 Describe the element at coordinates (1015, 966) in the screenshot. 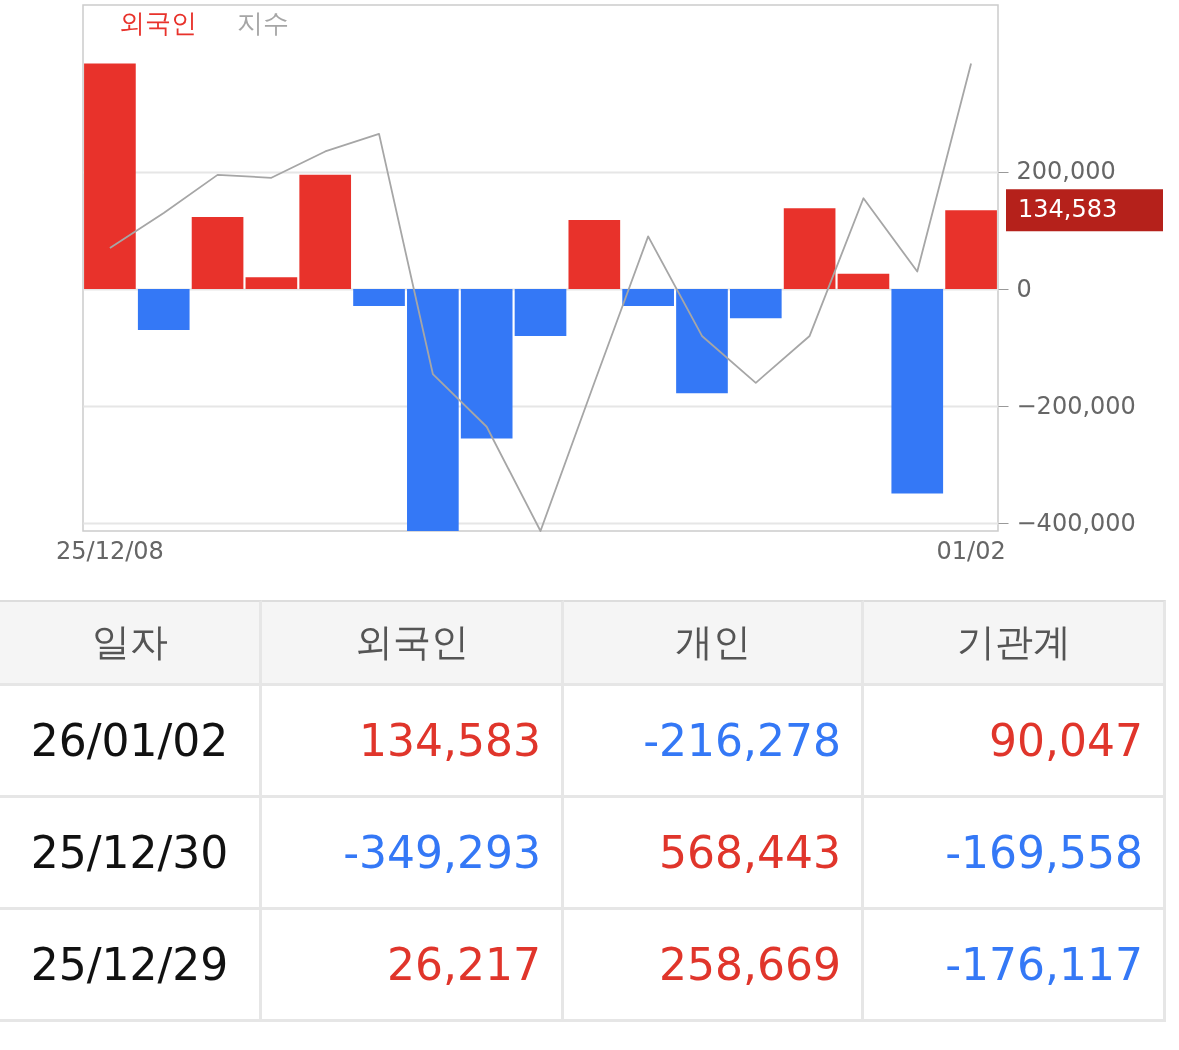

I see `text: -176,117` at that location.